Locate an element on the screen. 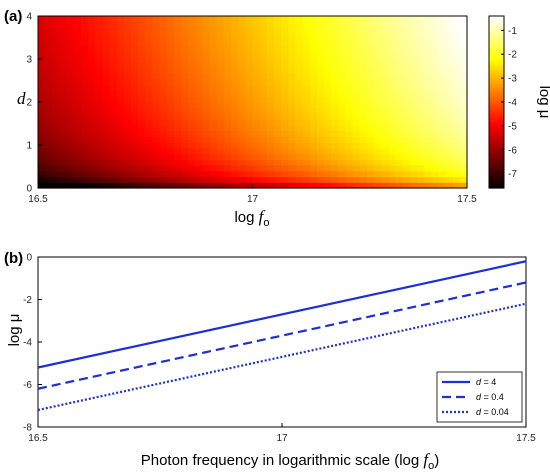 The height and width of the screenshot is (473, 550). colorbar is located at coordinates (496, 102).